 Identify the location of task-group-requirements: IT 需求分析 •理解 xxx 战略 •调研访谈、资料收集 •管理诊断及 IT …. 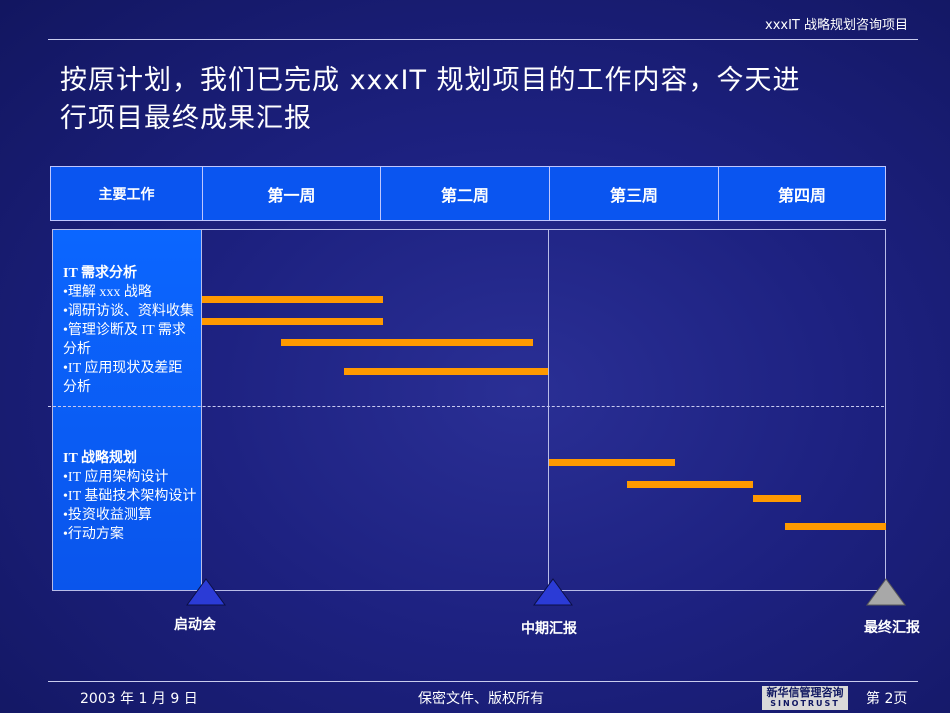
(138, 330).